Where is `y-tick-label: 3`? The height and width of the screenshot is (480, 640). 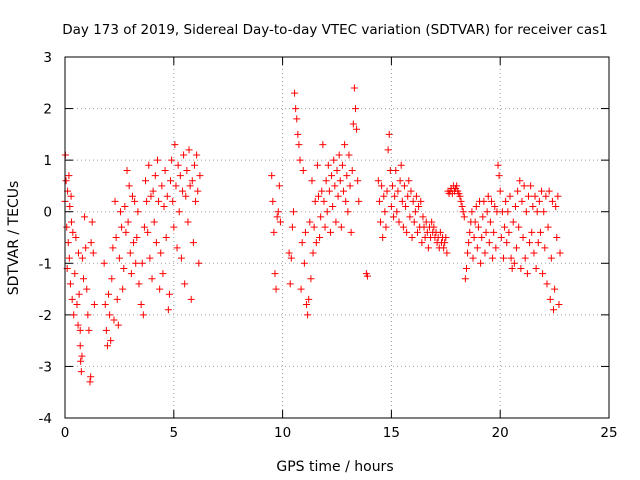
y-tick-label: 3 is located at coordinates (47, 58).